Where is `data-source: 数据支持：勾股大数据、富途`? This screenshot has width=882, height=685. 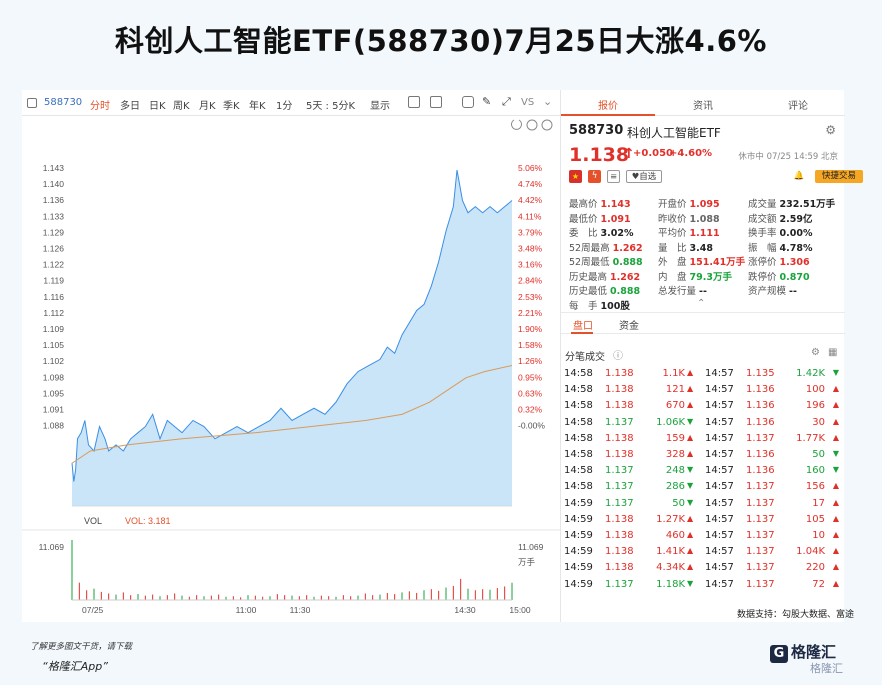 data-source: 数据支持：勾股大数据、富途 is located at coordinates (795, 615).